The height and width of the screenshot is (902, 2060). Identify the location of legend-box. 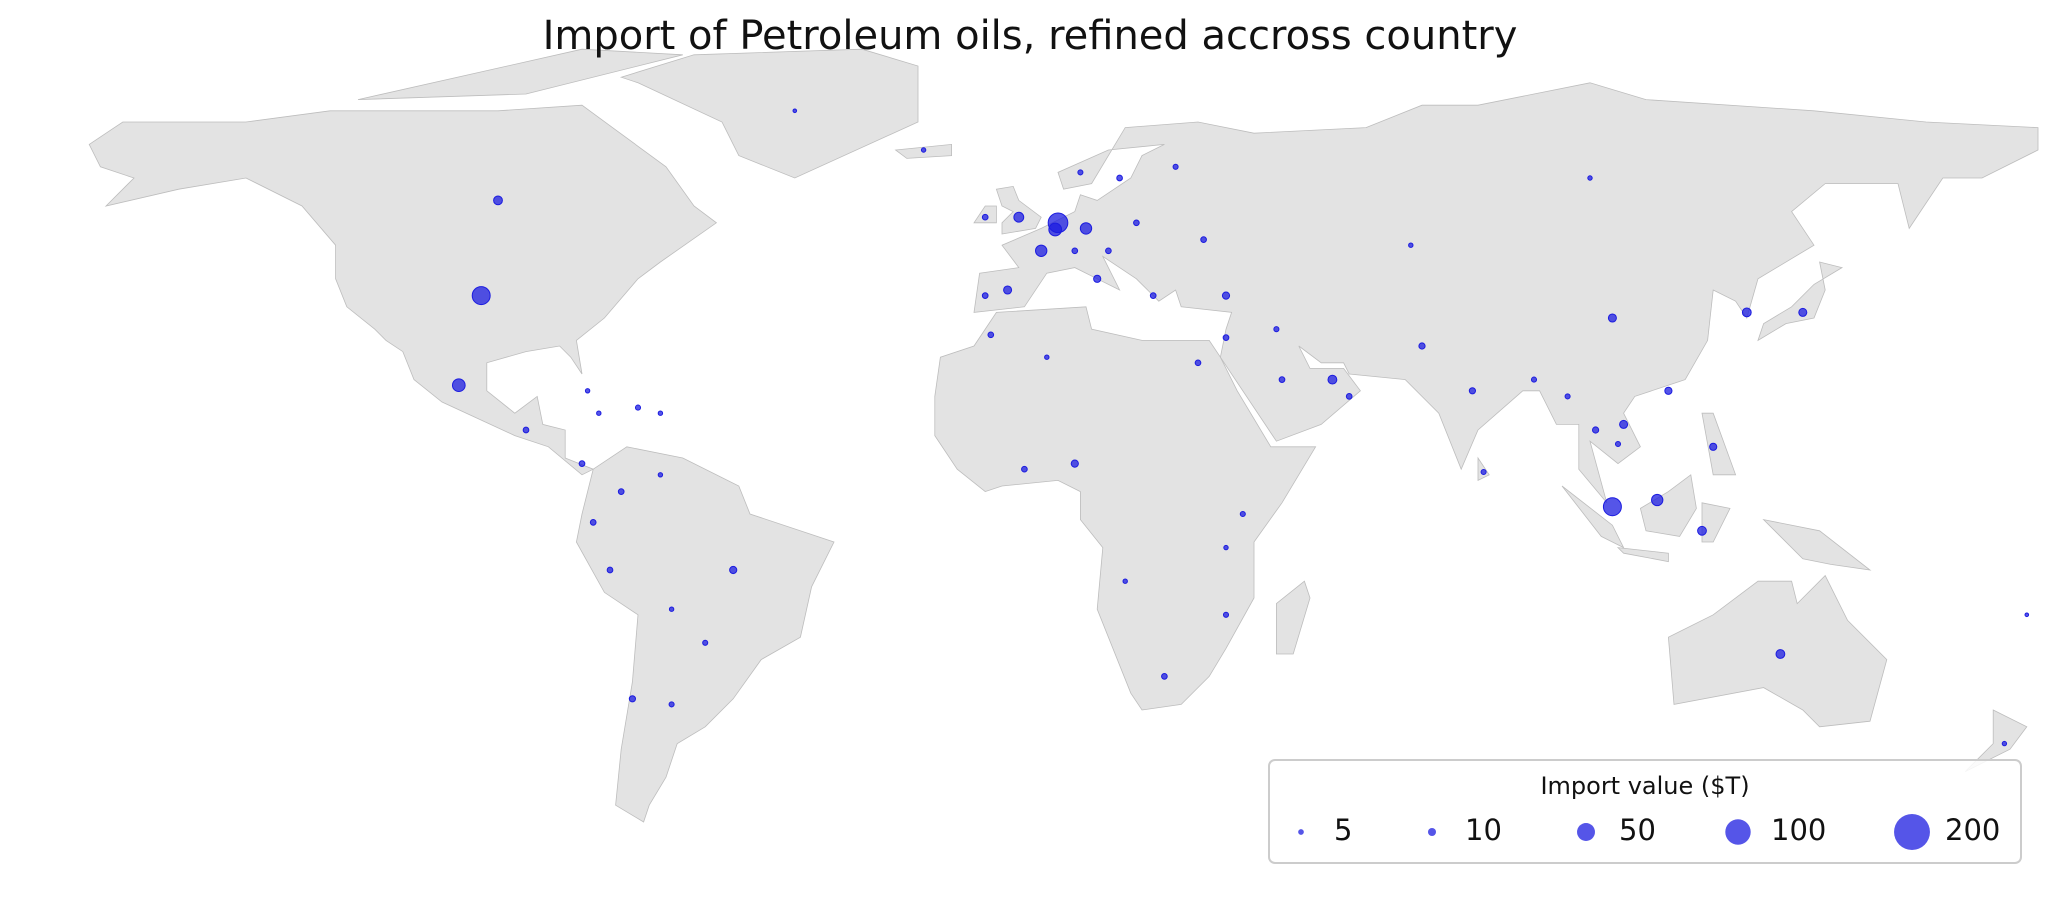
(1645, 811).